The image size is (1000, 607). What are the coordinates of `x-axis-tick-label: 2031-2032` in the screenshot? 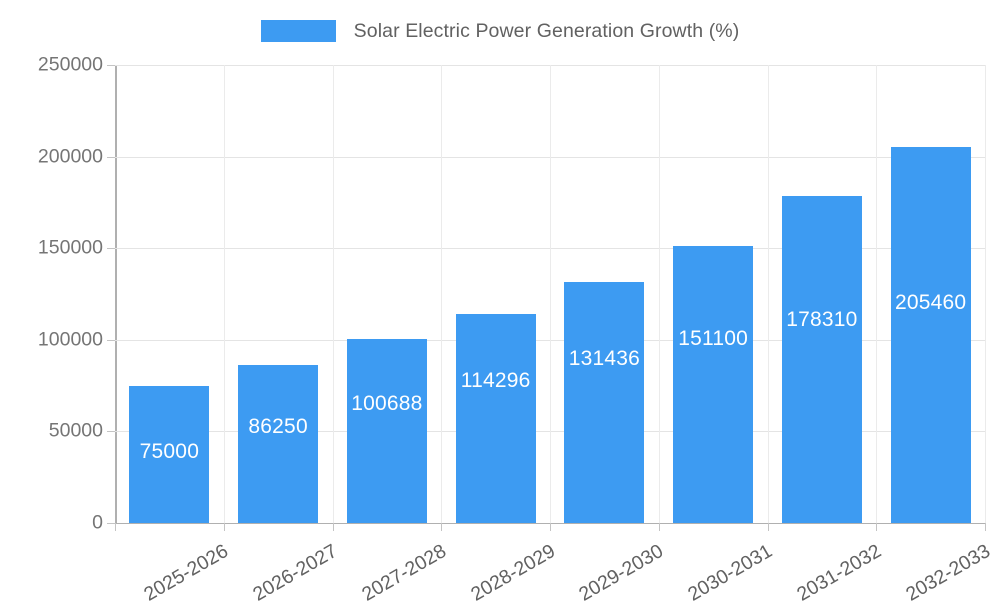 It's located at (839, 573).